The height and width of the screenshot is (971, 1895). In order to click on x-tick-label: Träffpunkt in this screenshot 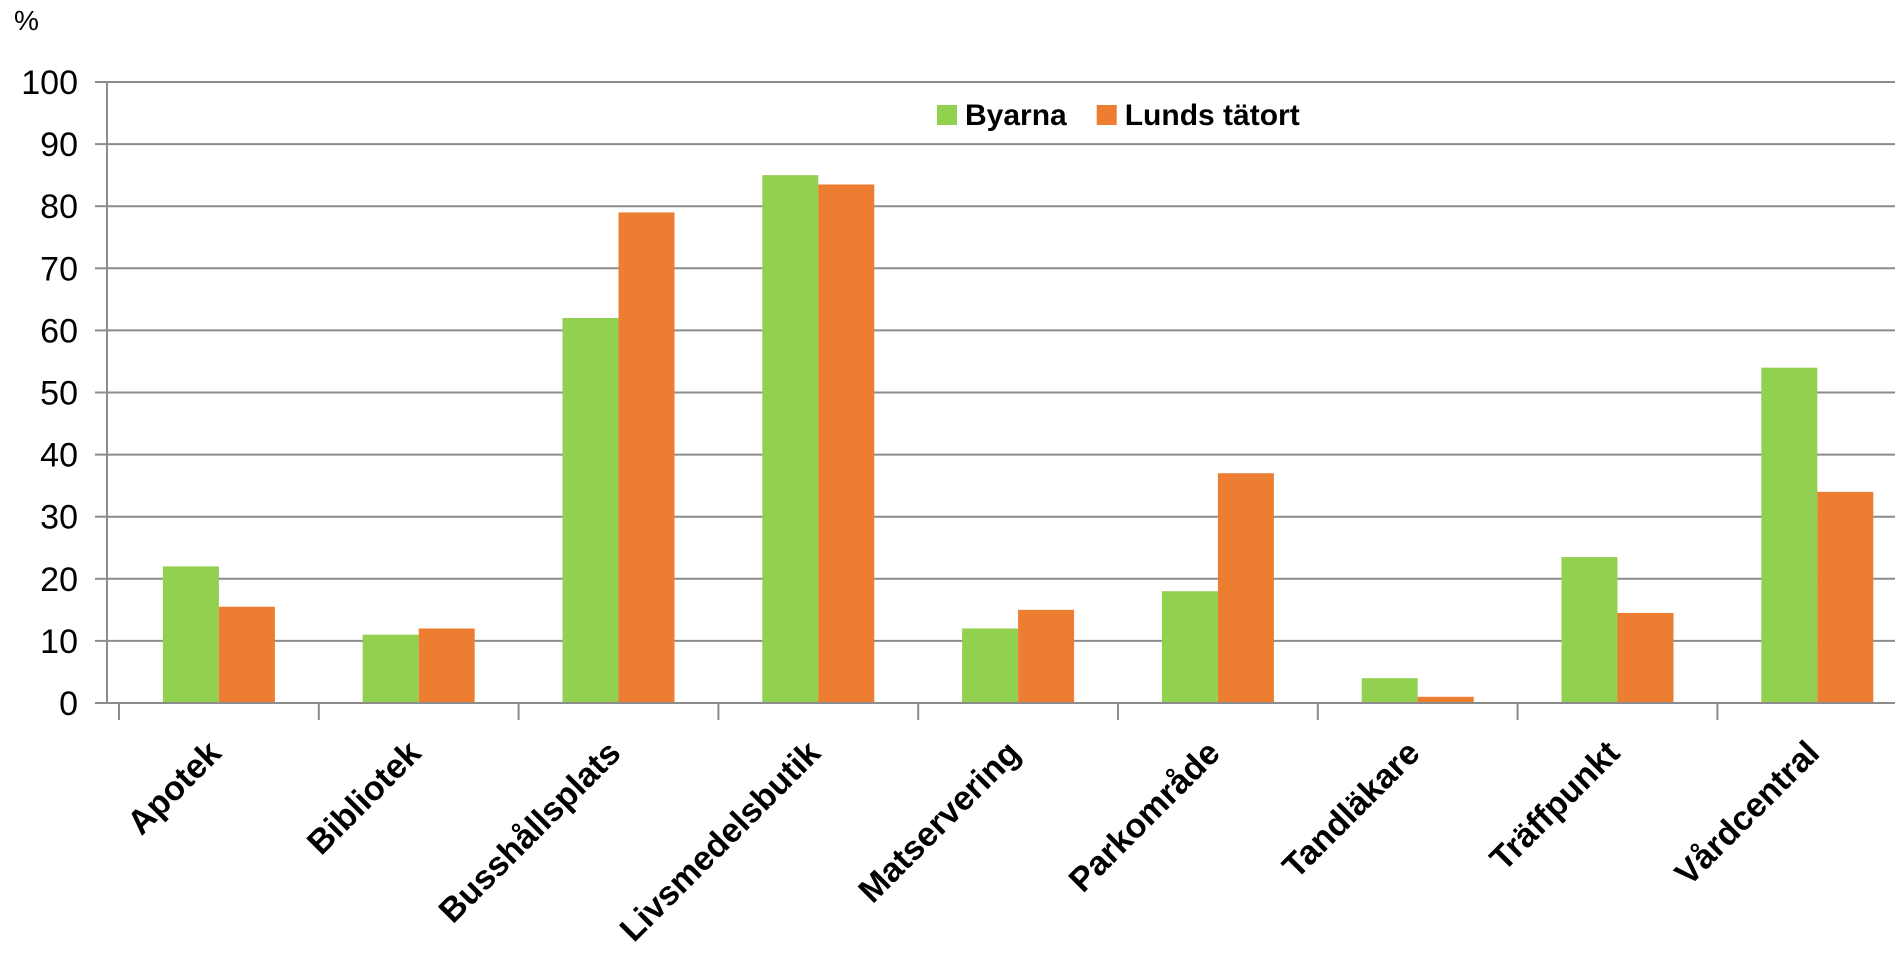, I will do `click(1555, 806)`.